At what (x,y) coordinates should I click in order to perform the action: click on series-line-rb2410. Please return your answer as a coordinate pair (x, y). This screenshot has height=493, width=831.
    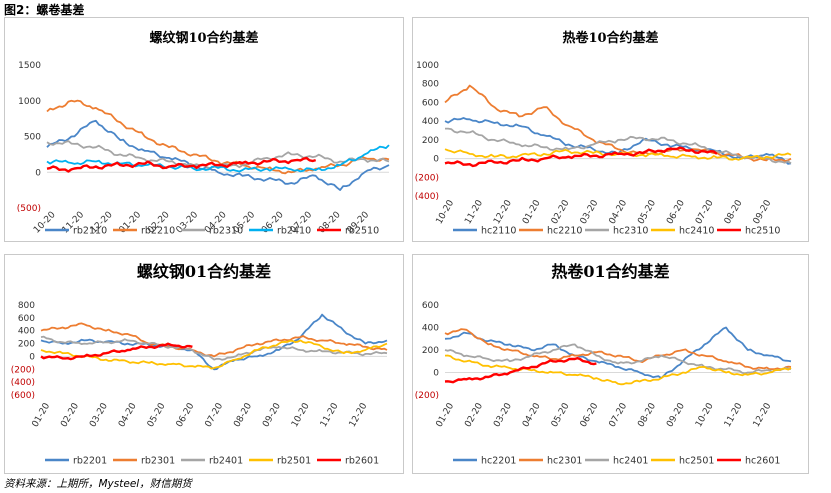
    Looking at the image, I should click on (218, 158).